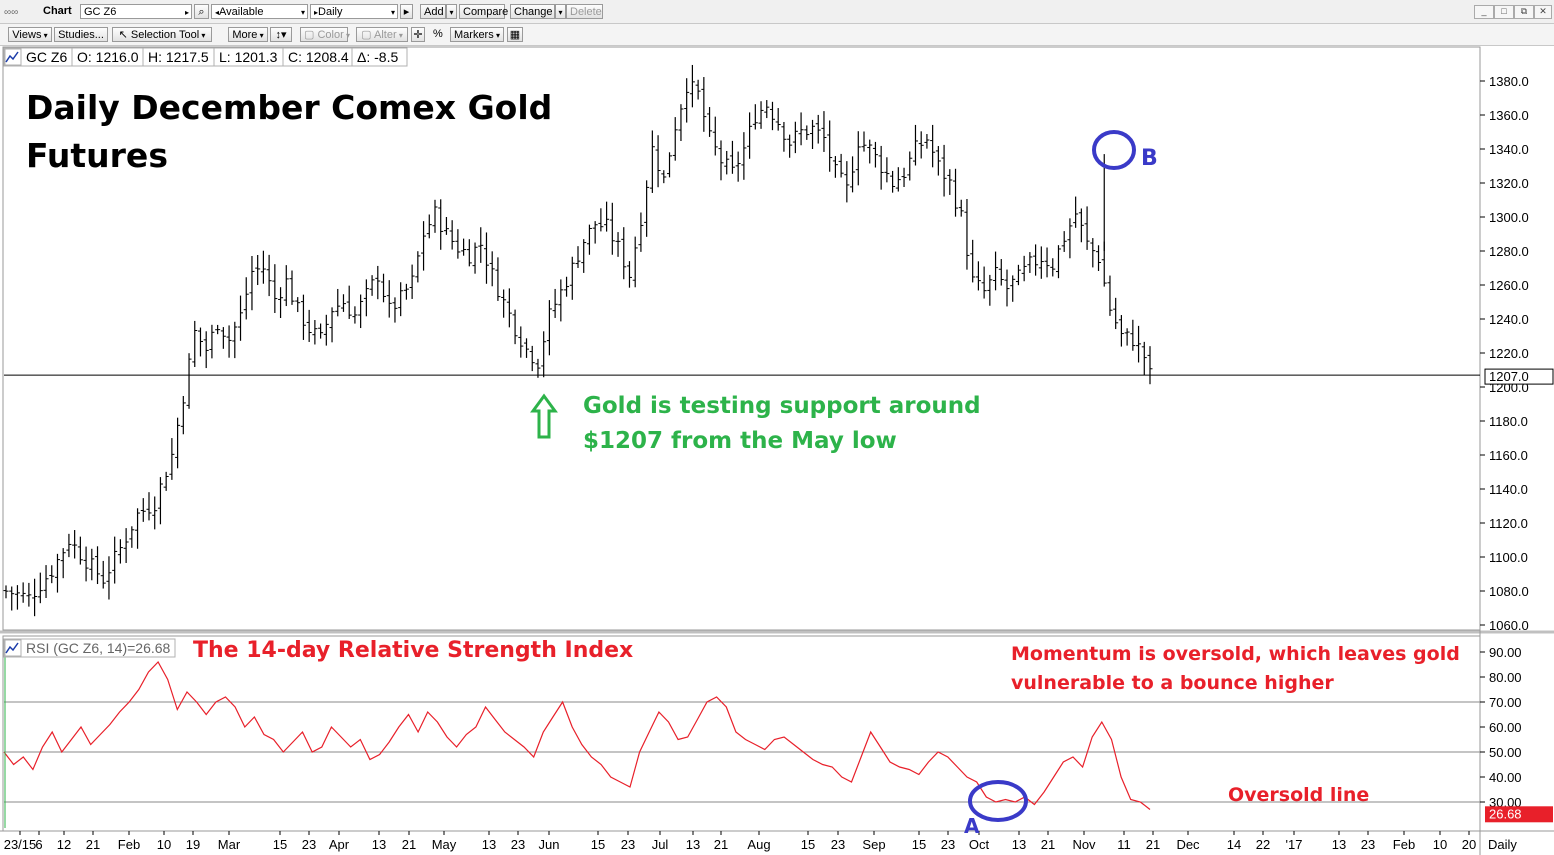 Image resolution: width=1554 pixels, height=855 pixels. Describe the element at coordinates (1508, 557) in the screenshot. I see `price-tick-label: 1100.0` at that location.